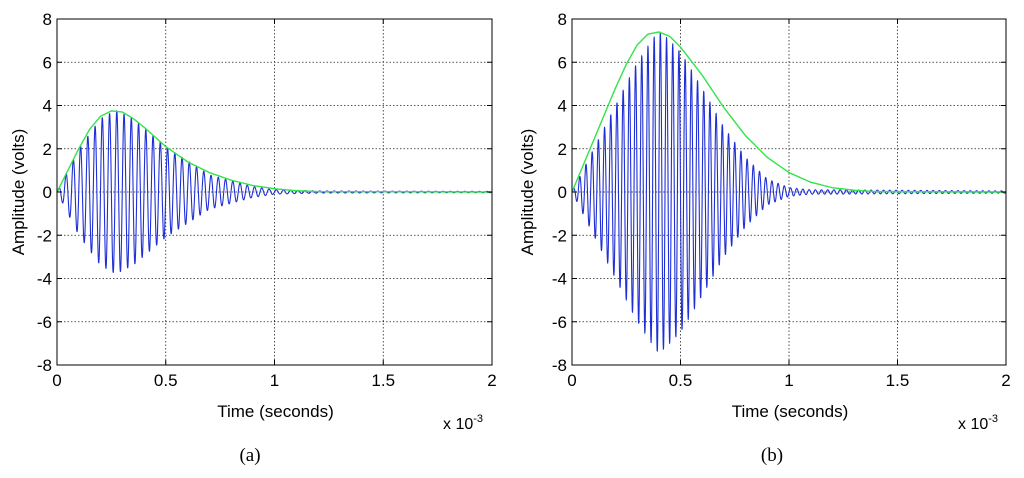  I want to click on panel-label: (a), so click(249, 455).